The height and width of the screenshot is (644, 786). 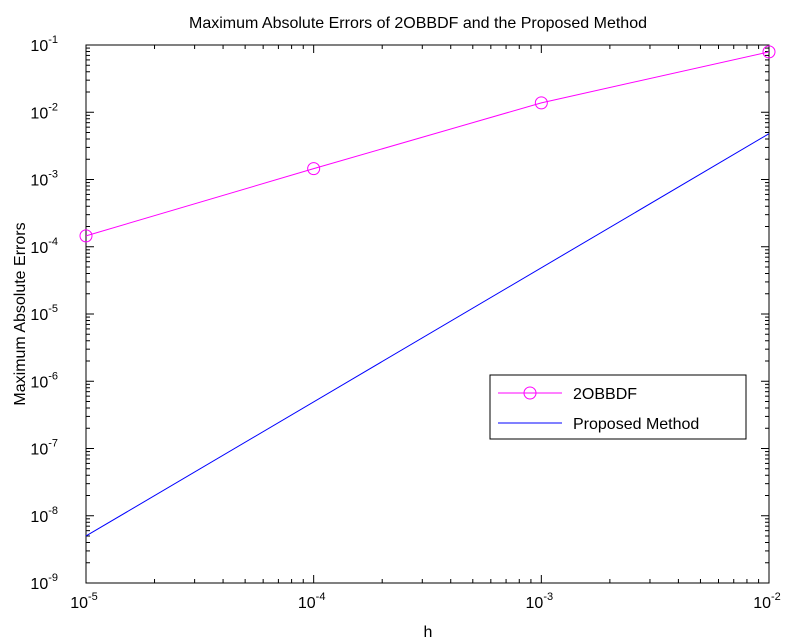 I want to click on y-axis-label: Maximum Absolute Errors, so click(x=20, y=313).